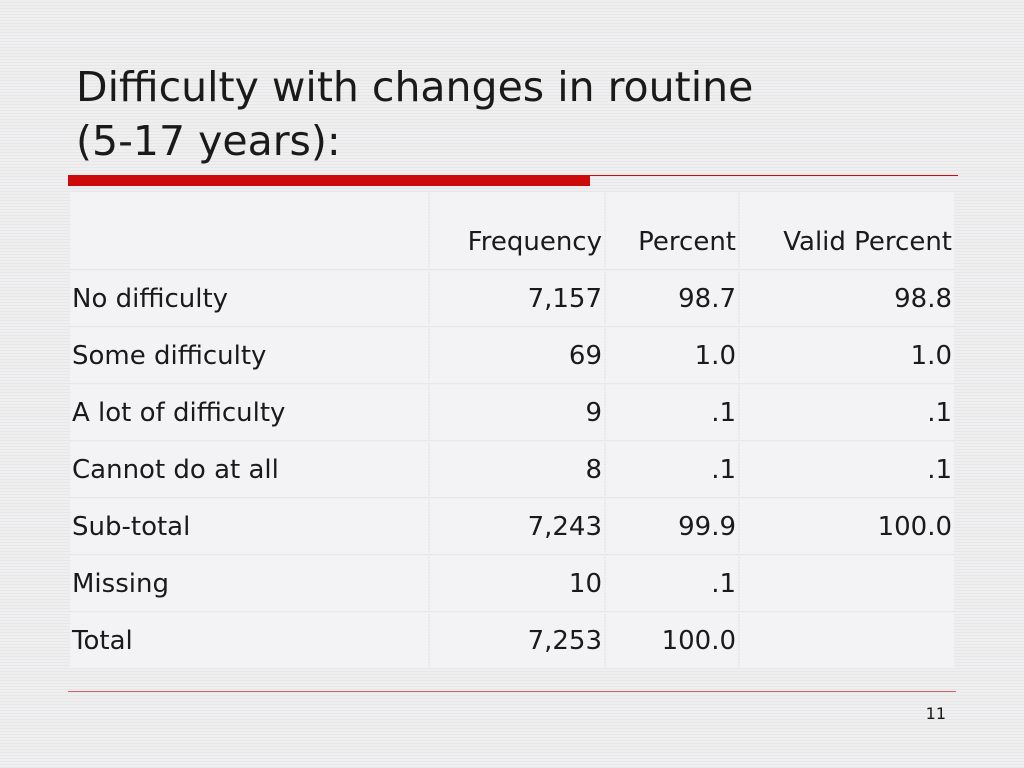 This screenshot has height=768, width=1024. I want to click on title-divider-line, so click(774, 175).